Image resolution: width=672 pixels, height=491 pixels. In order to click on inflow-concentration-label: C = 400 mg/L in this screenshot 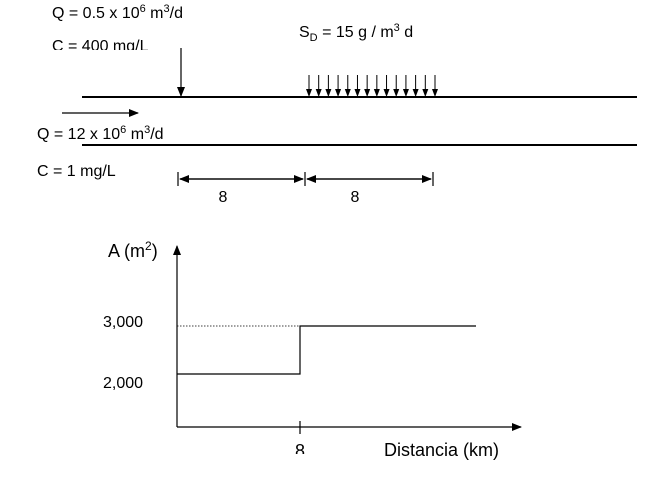, I will do `click(100, 46)`.